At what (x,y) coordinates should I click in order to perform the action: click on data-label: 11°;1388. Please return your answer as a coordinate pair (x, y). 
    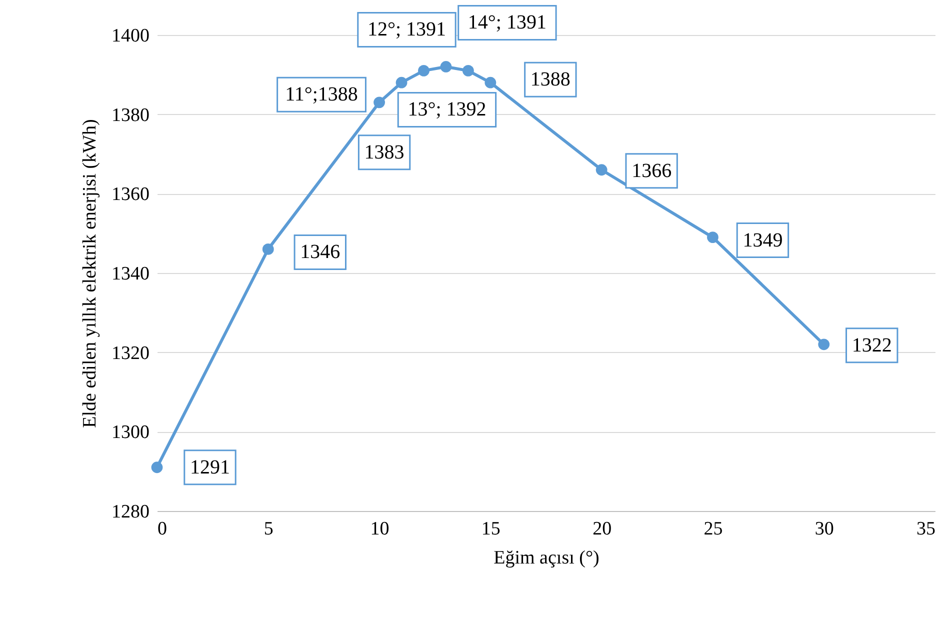
    Looking at the image, I should click on (321, 95).